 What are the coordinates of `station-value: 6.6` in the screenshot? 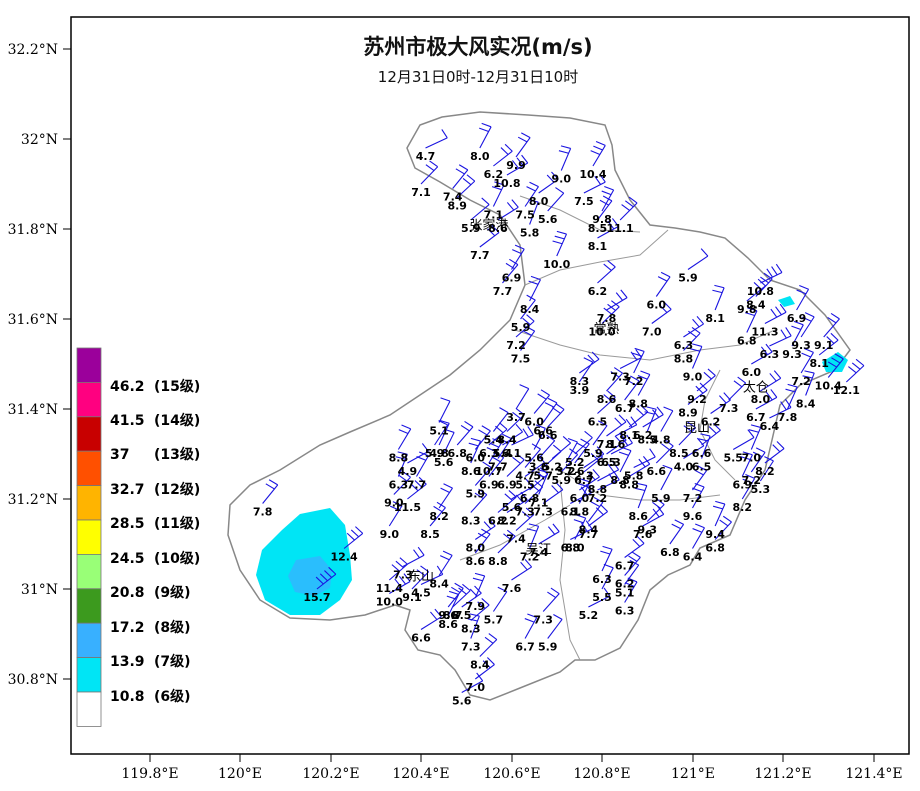 It's located at (657, 471).